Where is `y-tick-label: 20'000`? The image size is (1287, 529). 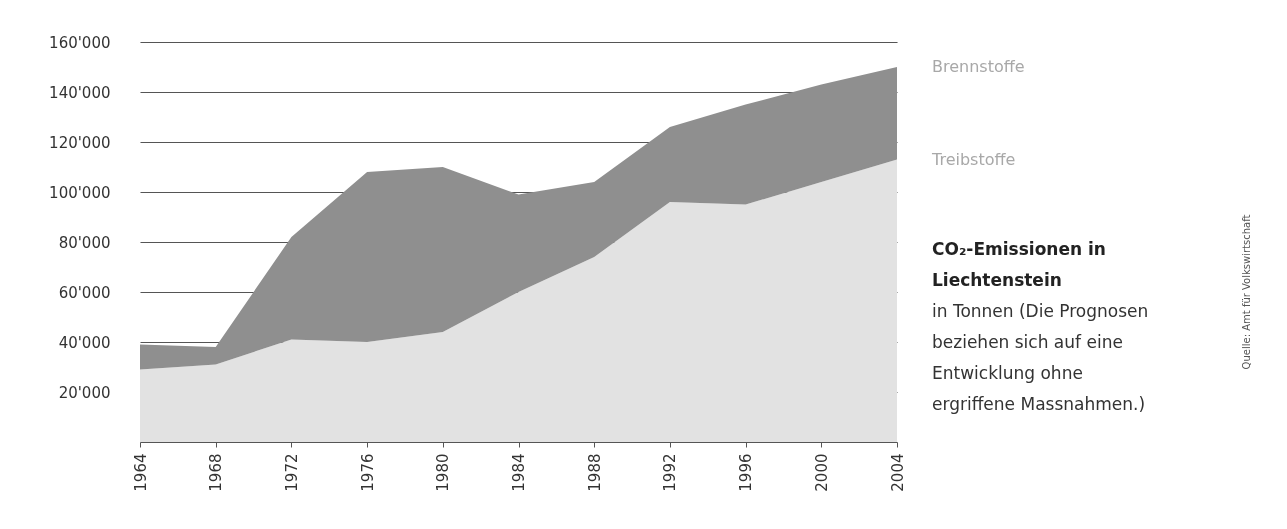 y-tick-label: 20'000 is located at coordinates (84, 392).